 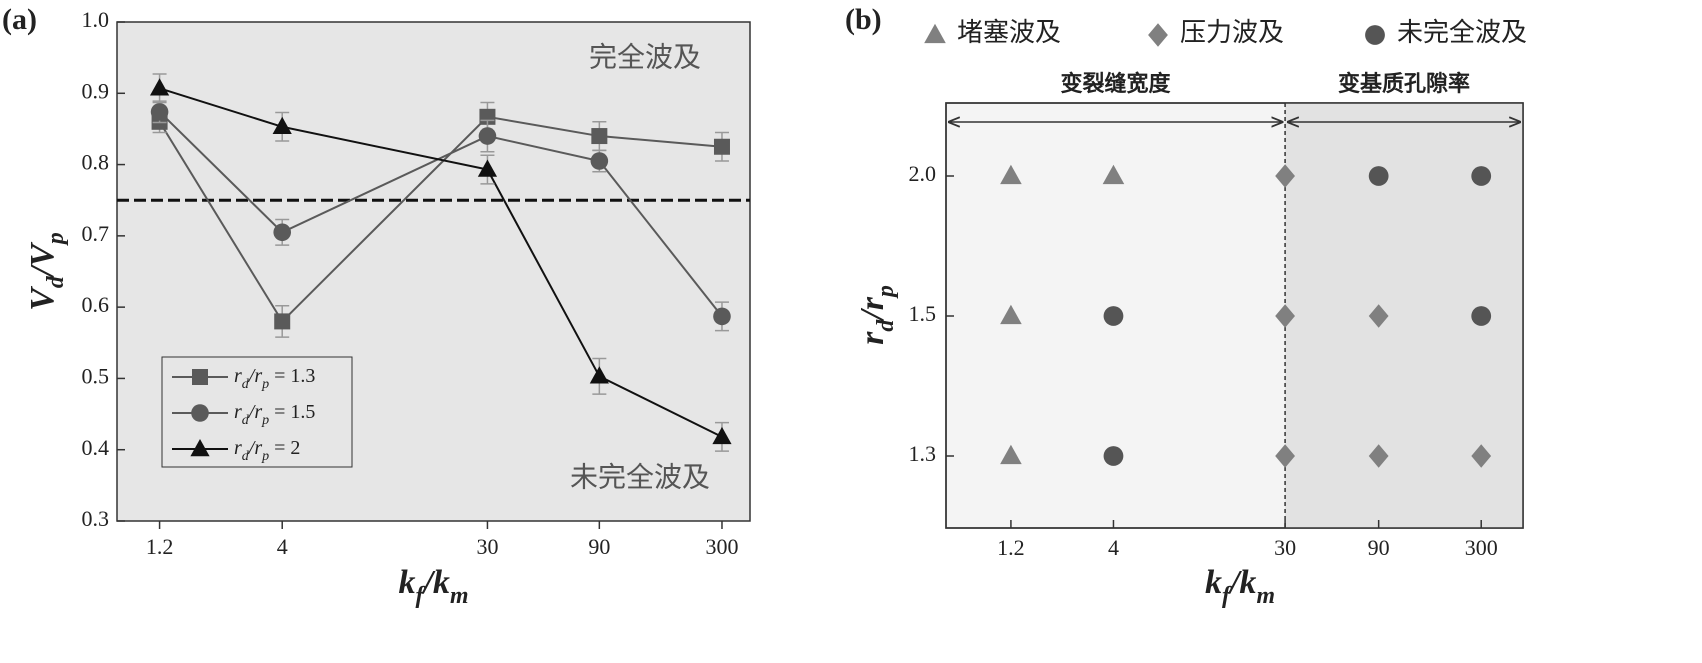 What do you see at coordinates (274, 414) in the screenshot?
I see `legend-label: rd/rp = 1.5` at bounding box center [274, 414].